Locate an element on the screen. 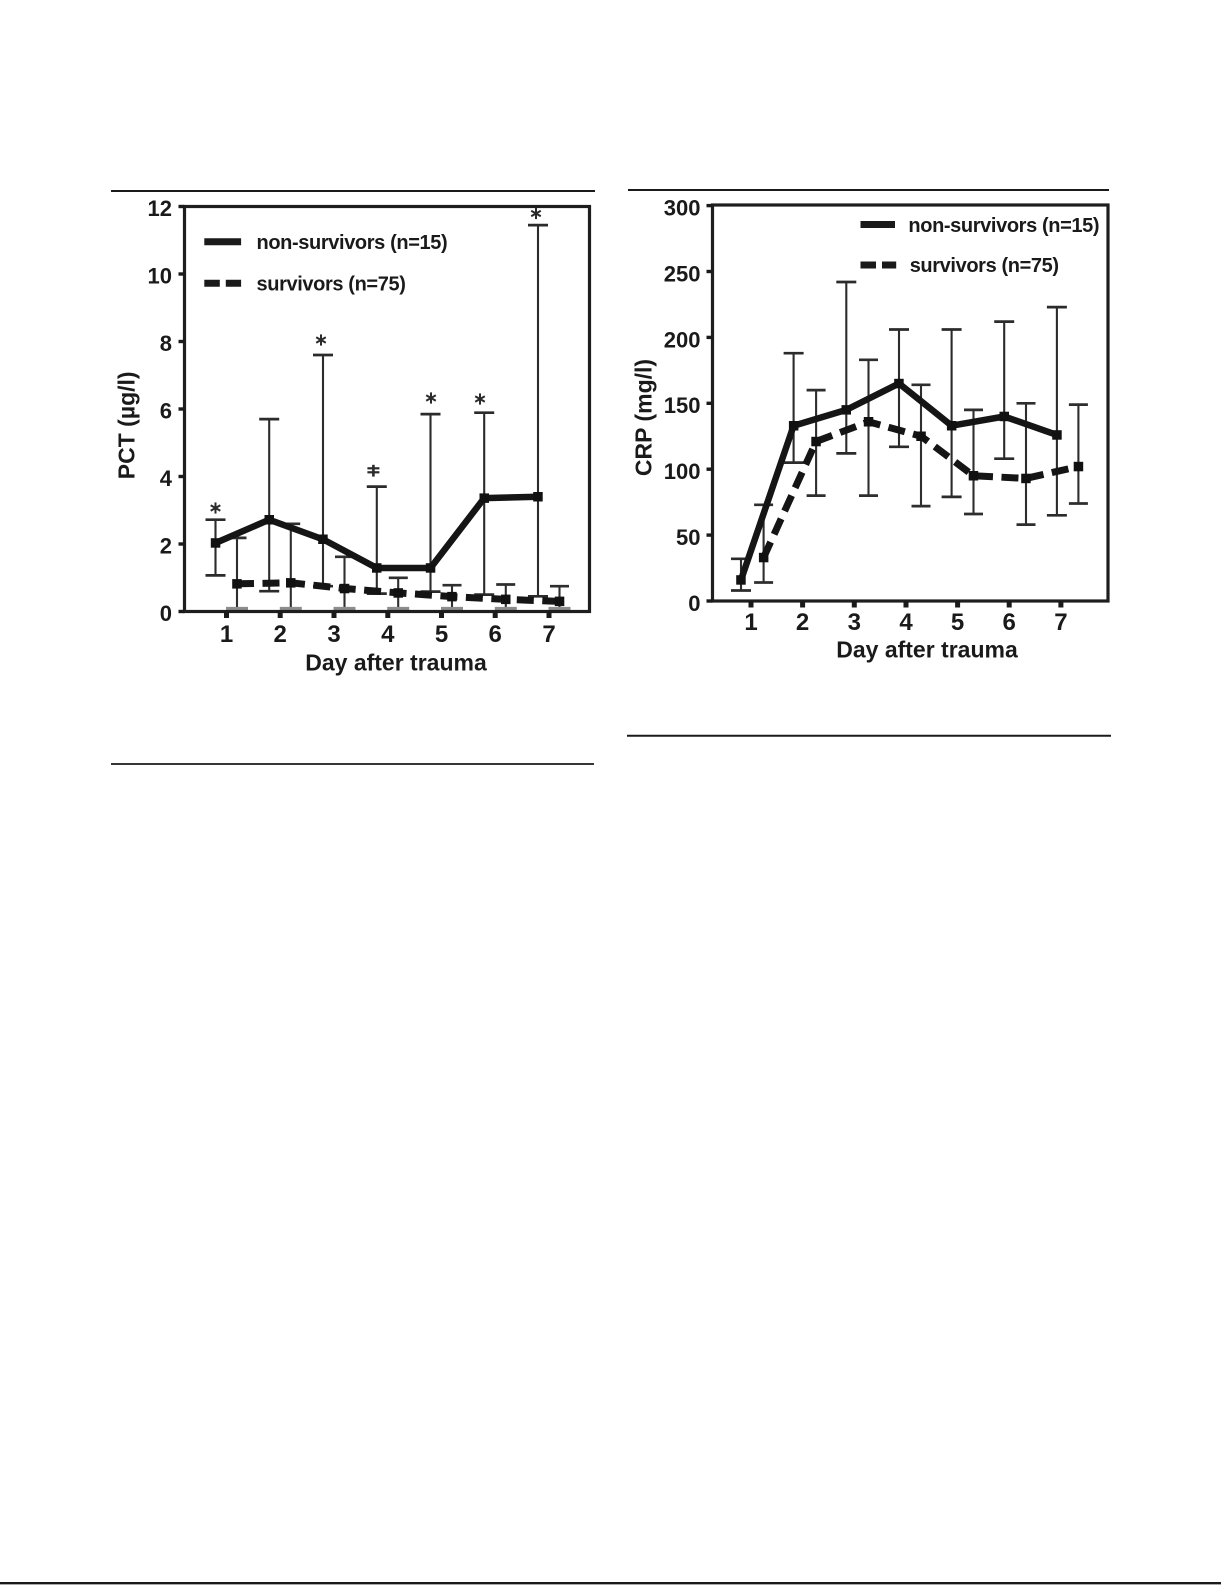 This screenshot has width=1221, height=1585. svg-text: 8 is located at coordinates (166, 343).